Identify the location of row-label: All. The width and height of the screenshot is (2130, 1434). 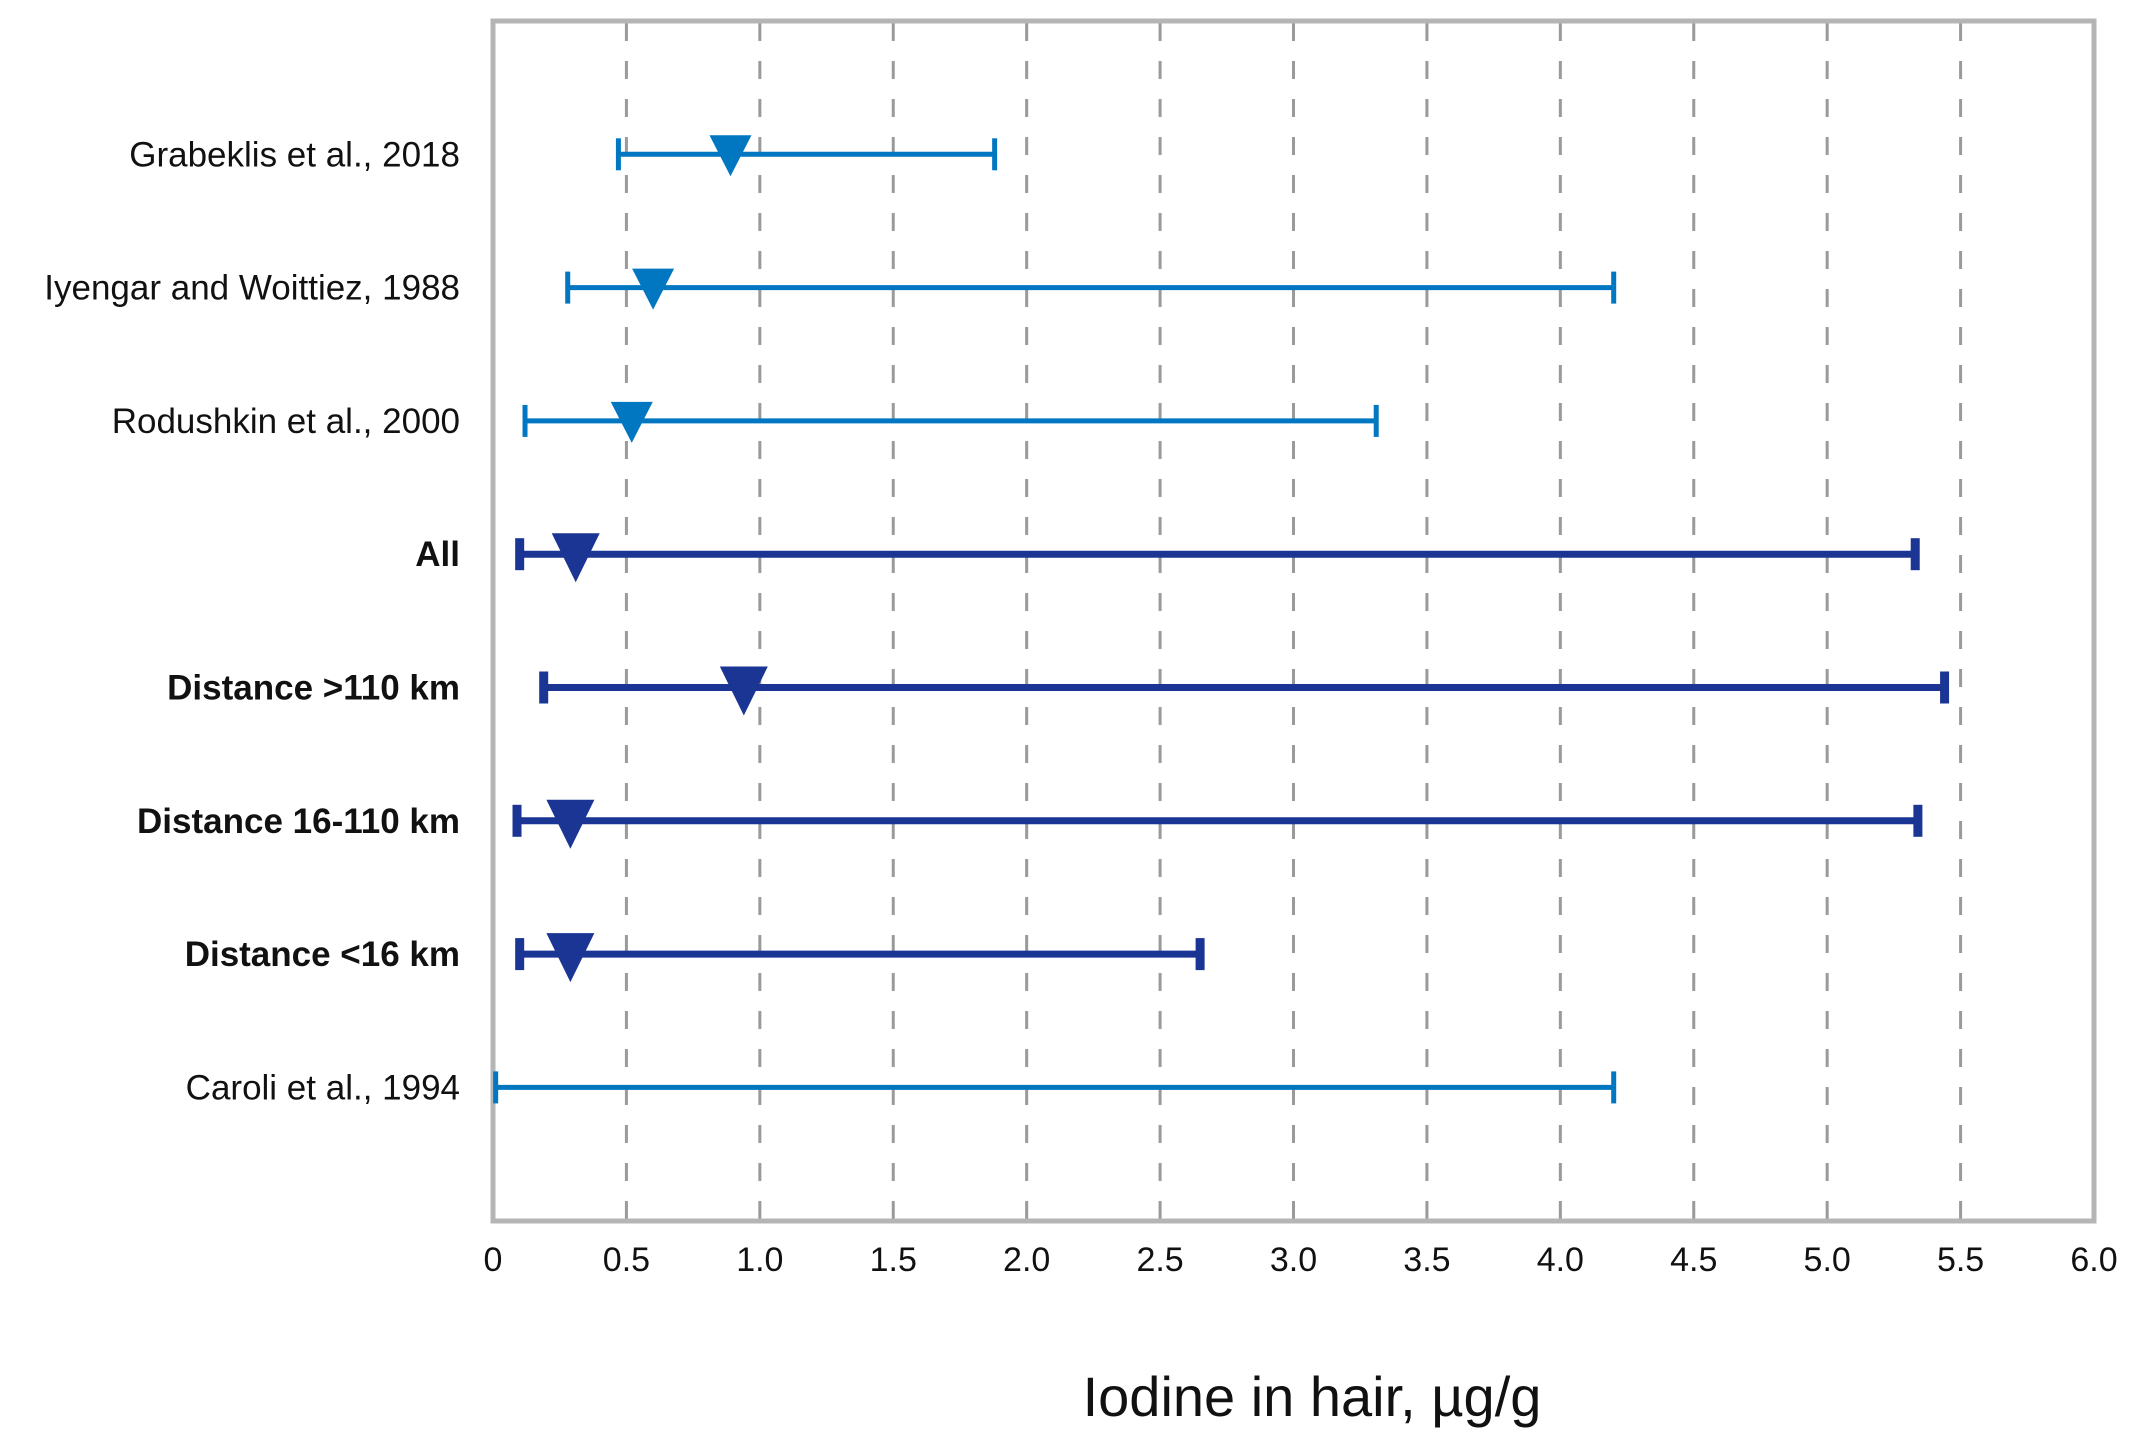
(437, 554).